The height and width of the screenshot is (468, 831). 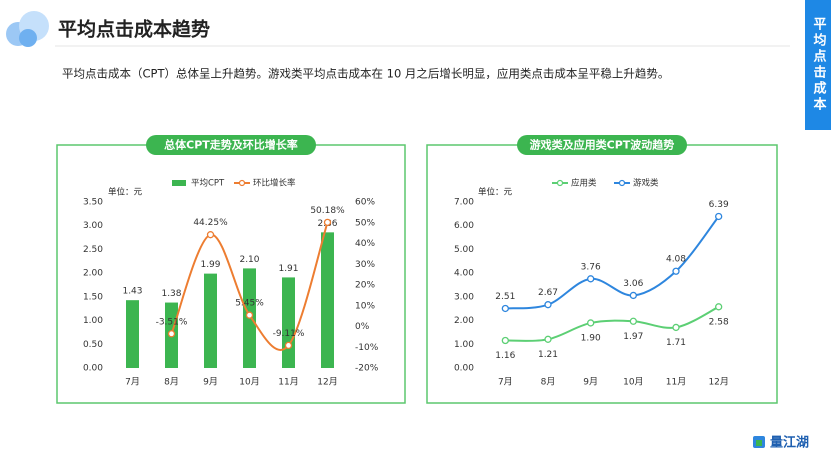 What do you see at coordinates (93, 250) in the screenshot?
I see `y-tick-label: 2.50` at bounding box center [93, 250].